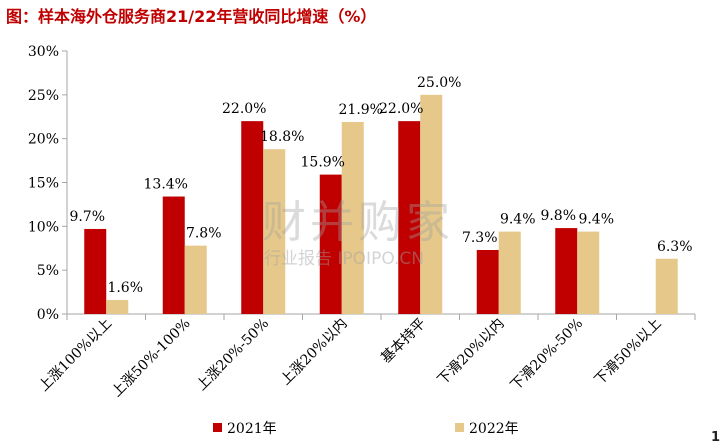 The height and width of the screenshot is (447, 720). Describe the element at coordinates (314, 352) in the screenshot. I see `category-label: 上涨20%以内` at that location.